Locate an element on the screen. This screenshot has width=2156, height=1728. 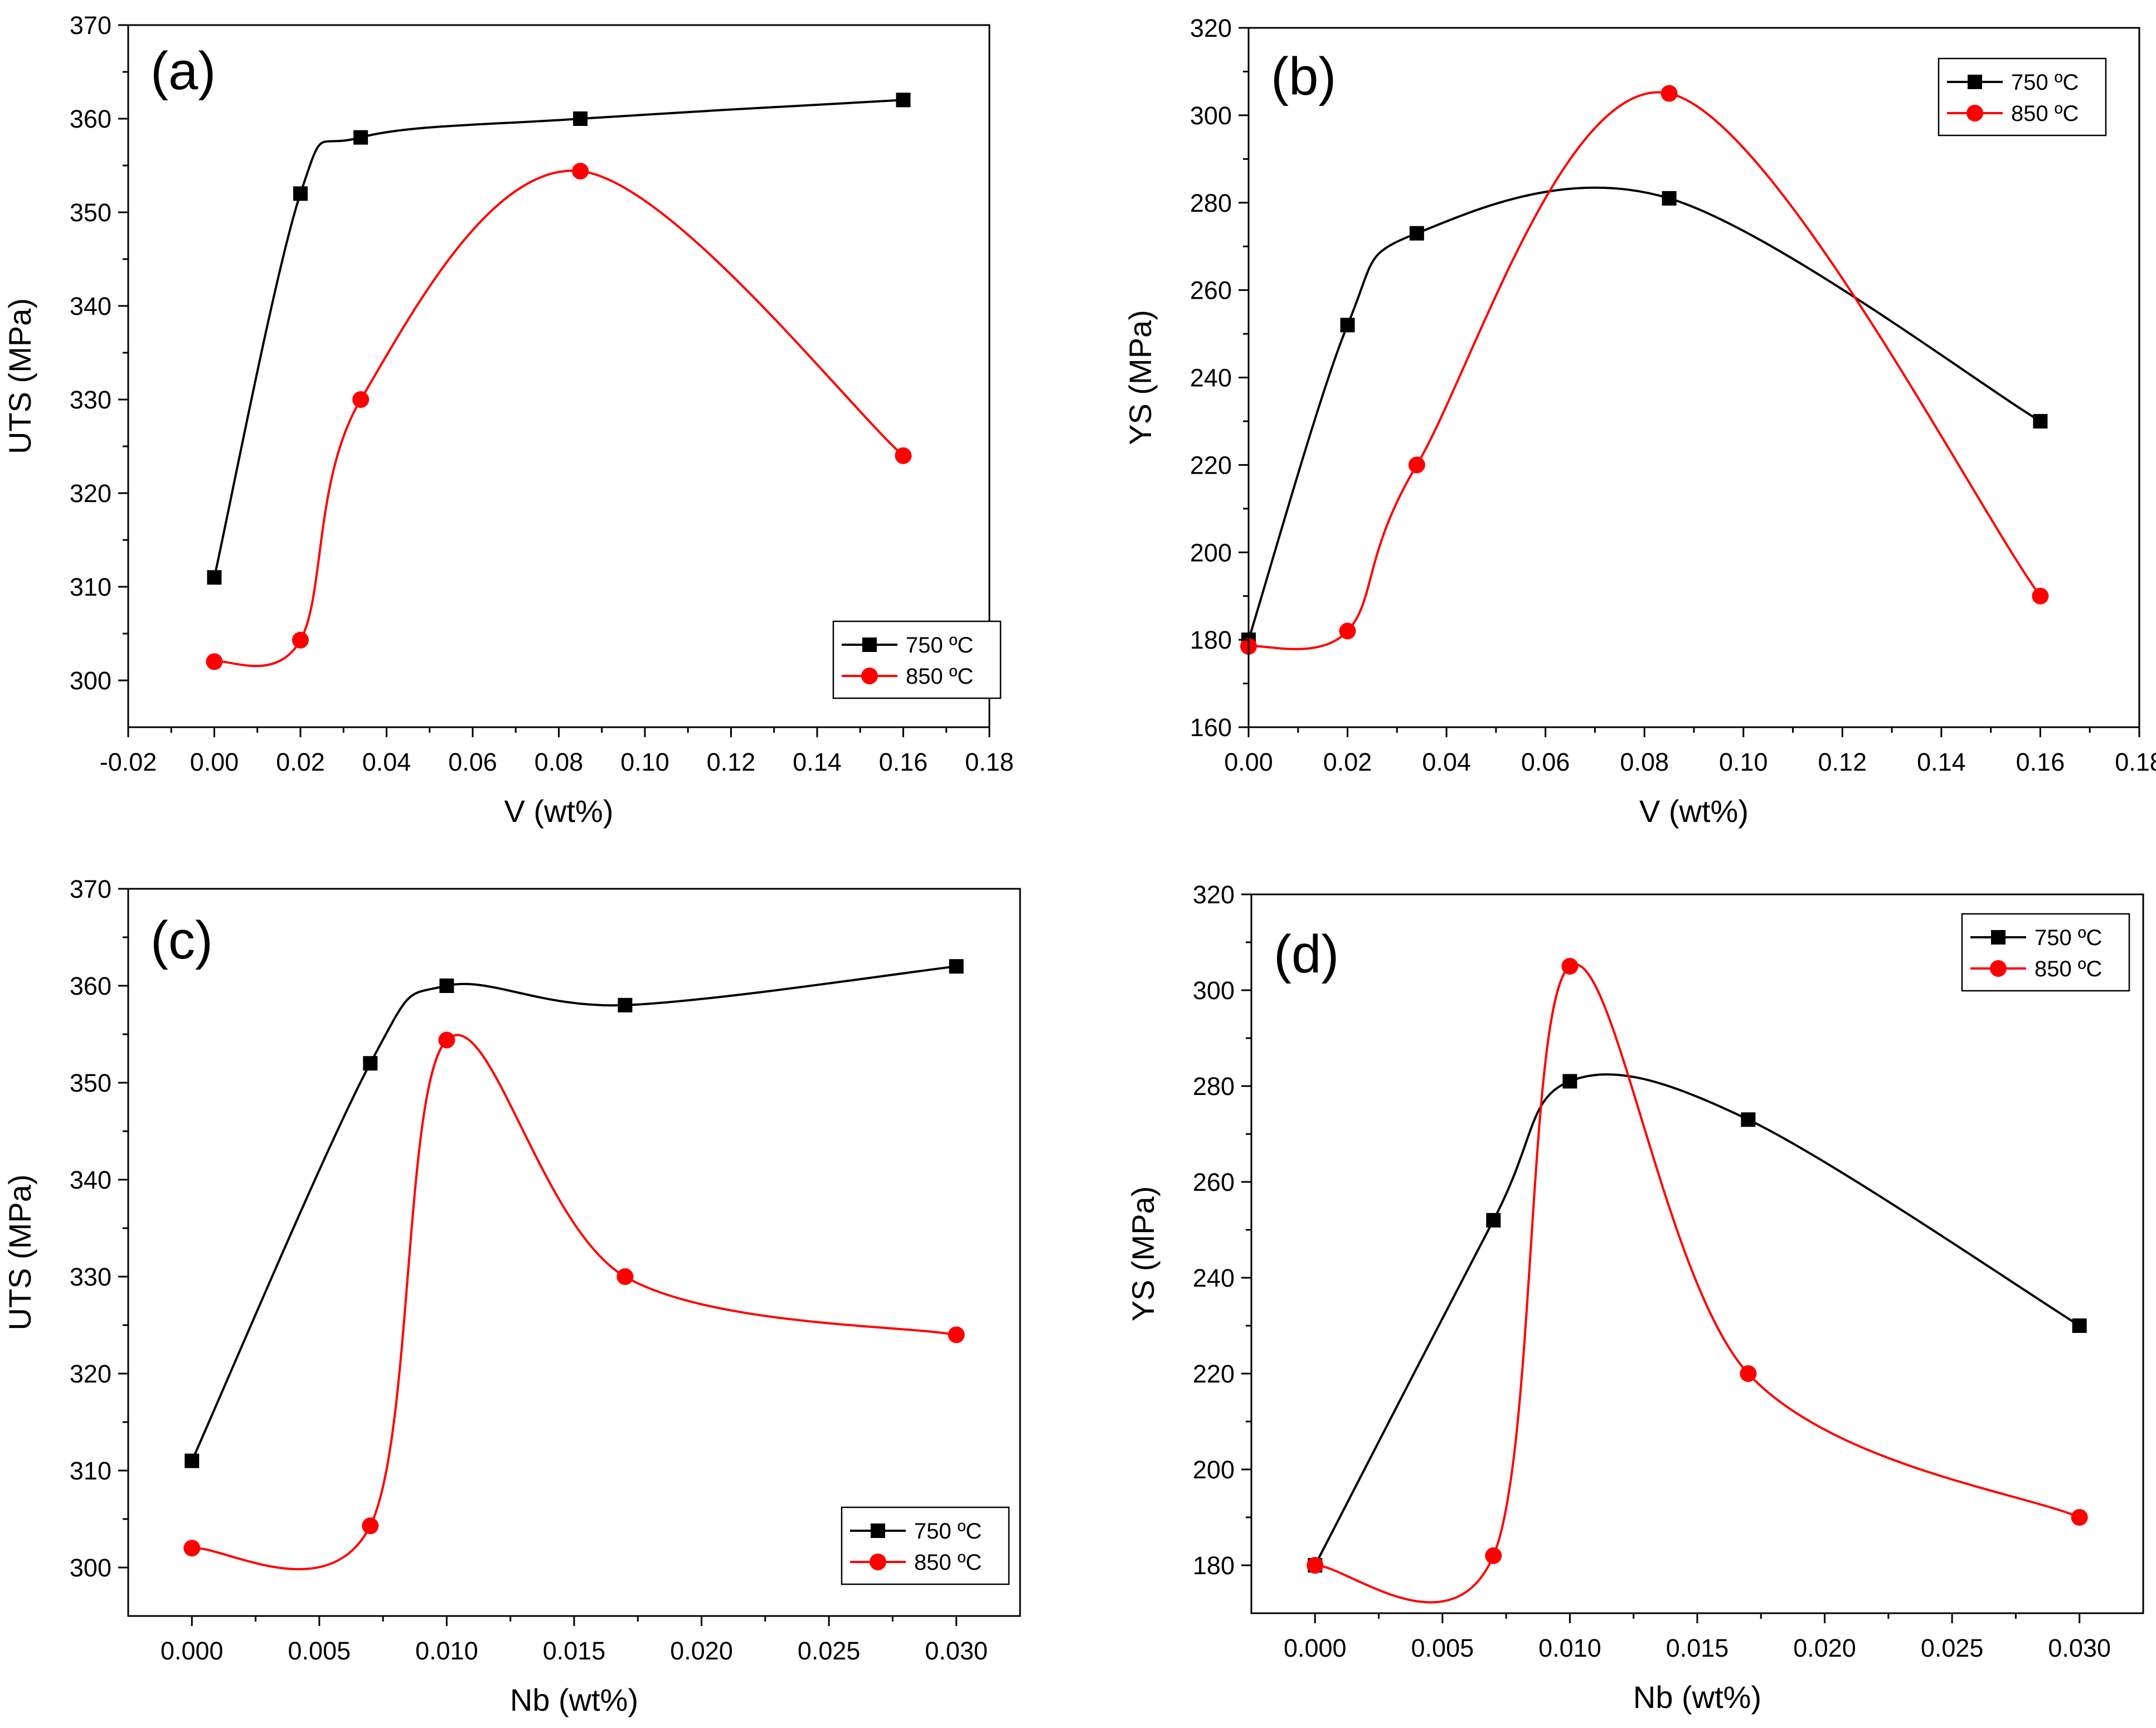
y-tick-label: 180 is located at coordinates (1211, 640).